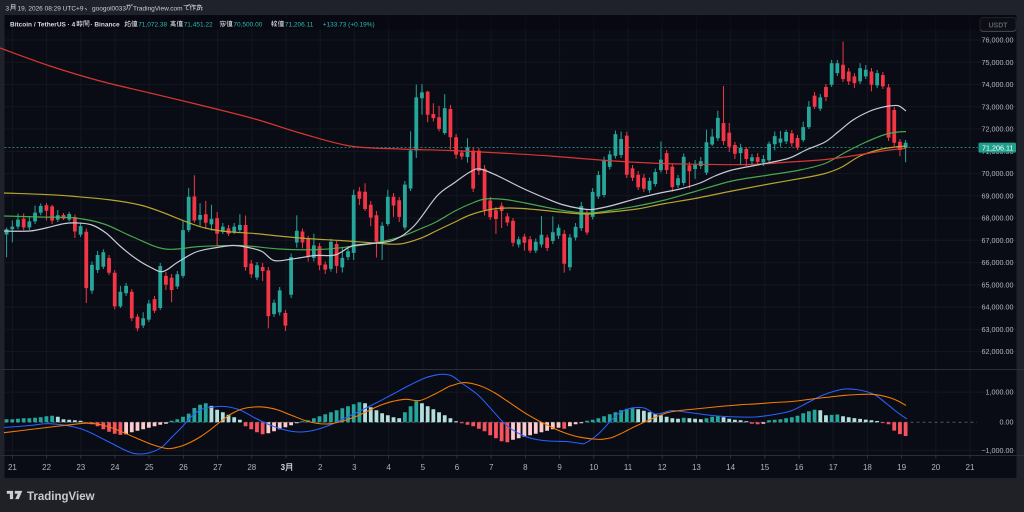  Describe the element at coordinates (198, 24) in the screenshot. I see `svg-text: 71,451.22` at that location.